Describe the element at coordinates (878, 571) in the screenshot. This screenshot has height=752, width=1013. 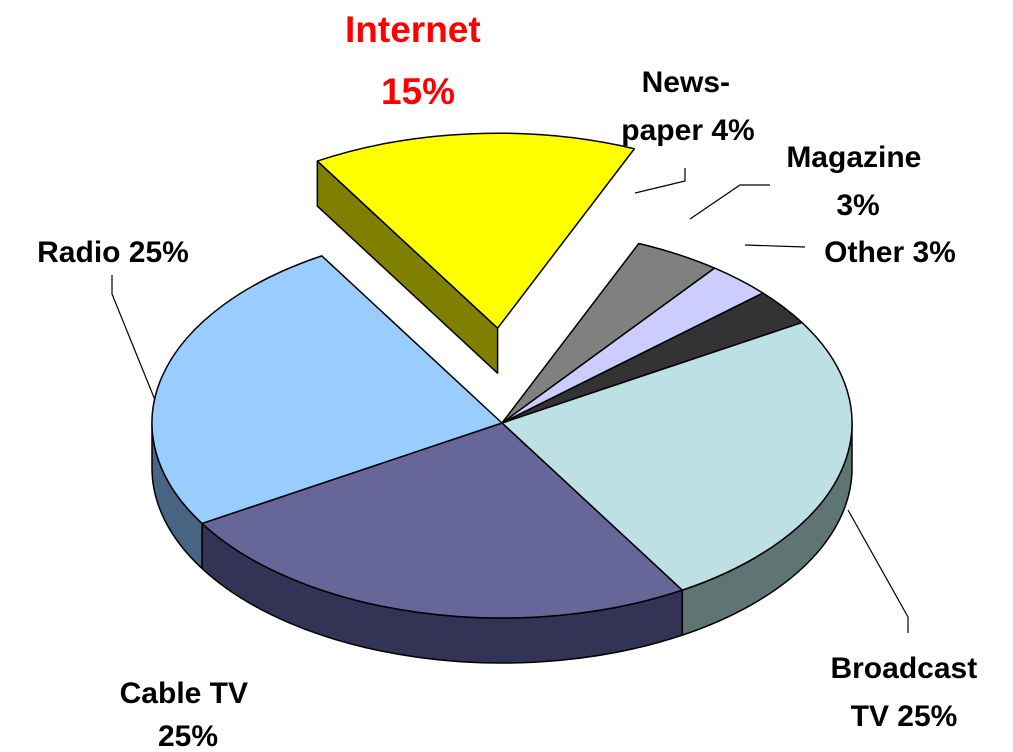
I see `leader-line-broadcast-tv` at that location.